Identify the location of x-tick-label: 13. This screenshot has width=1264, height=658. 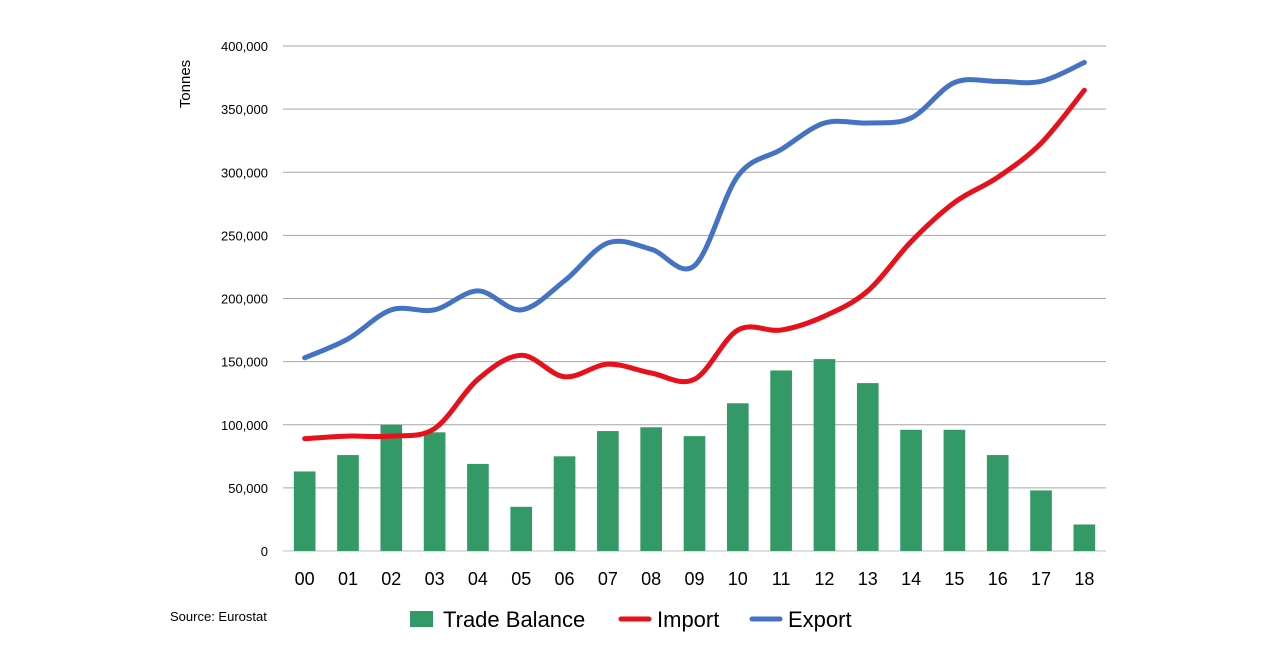
(868, 579).